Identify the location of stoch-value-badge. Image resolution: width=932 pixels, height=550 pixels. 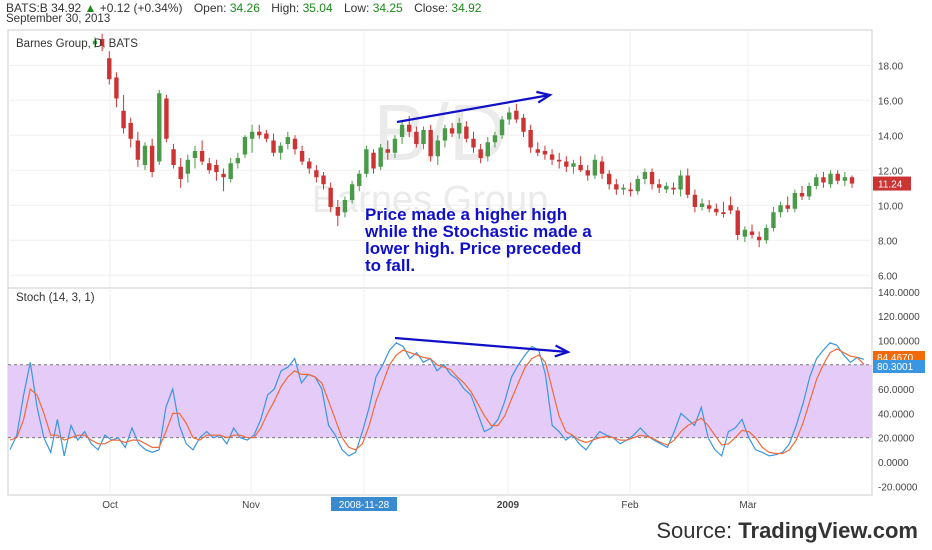
(899, 366).